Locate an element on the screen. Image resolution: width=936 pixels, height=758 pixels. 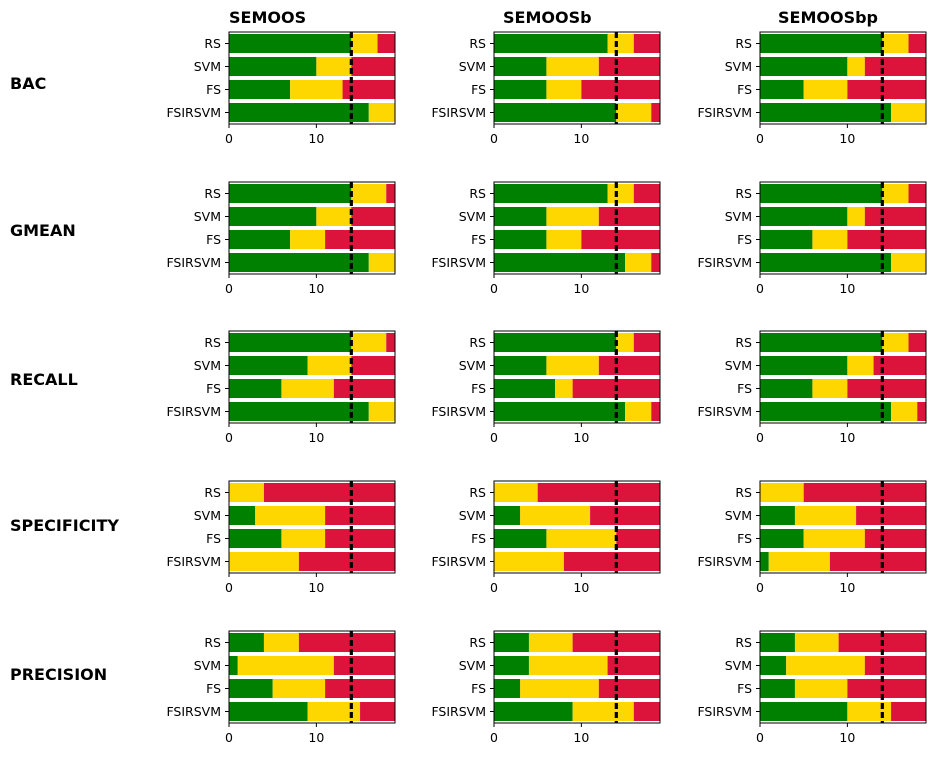
panel-specificity-semoos: RS SVM FS FSIRSVM 0 10 is located at coordinates (281, 537).